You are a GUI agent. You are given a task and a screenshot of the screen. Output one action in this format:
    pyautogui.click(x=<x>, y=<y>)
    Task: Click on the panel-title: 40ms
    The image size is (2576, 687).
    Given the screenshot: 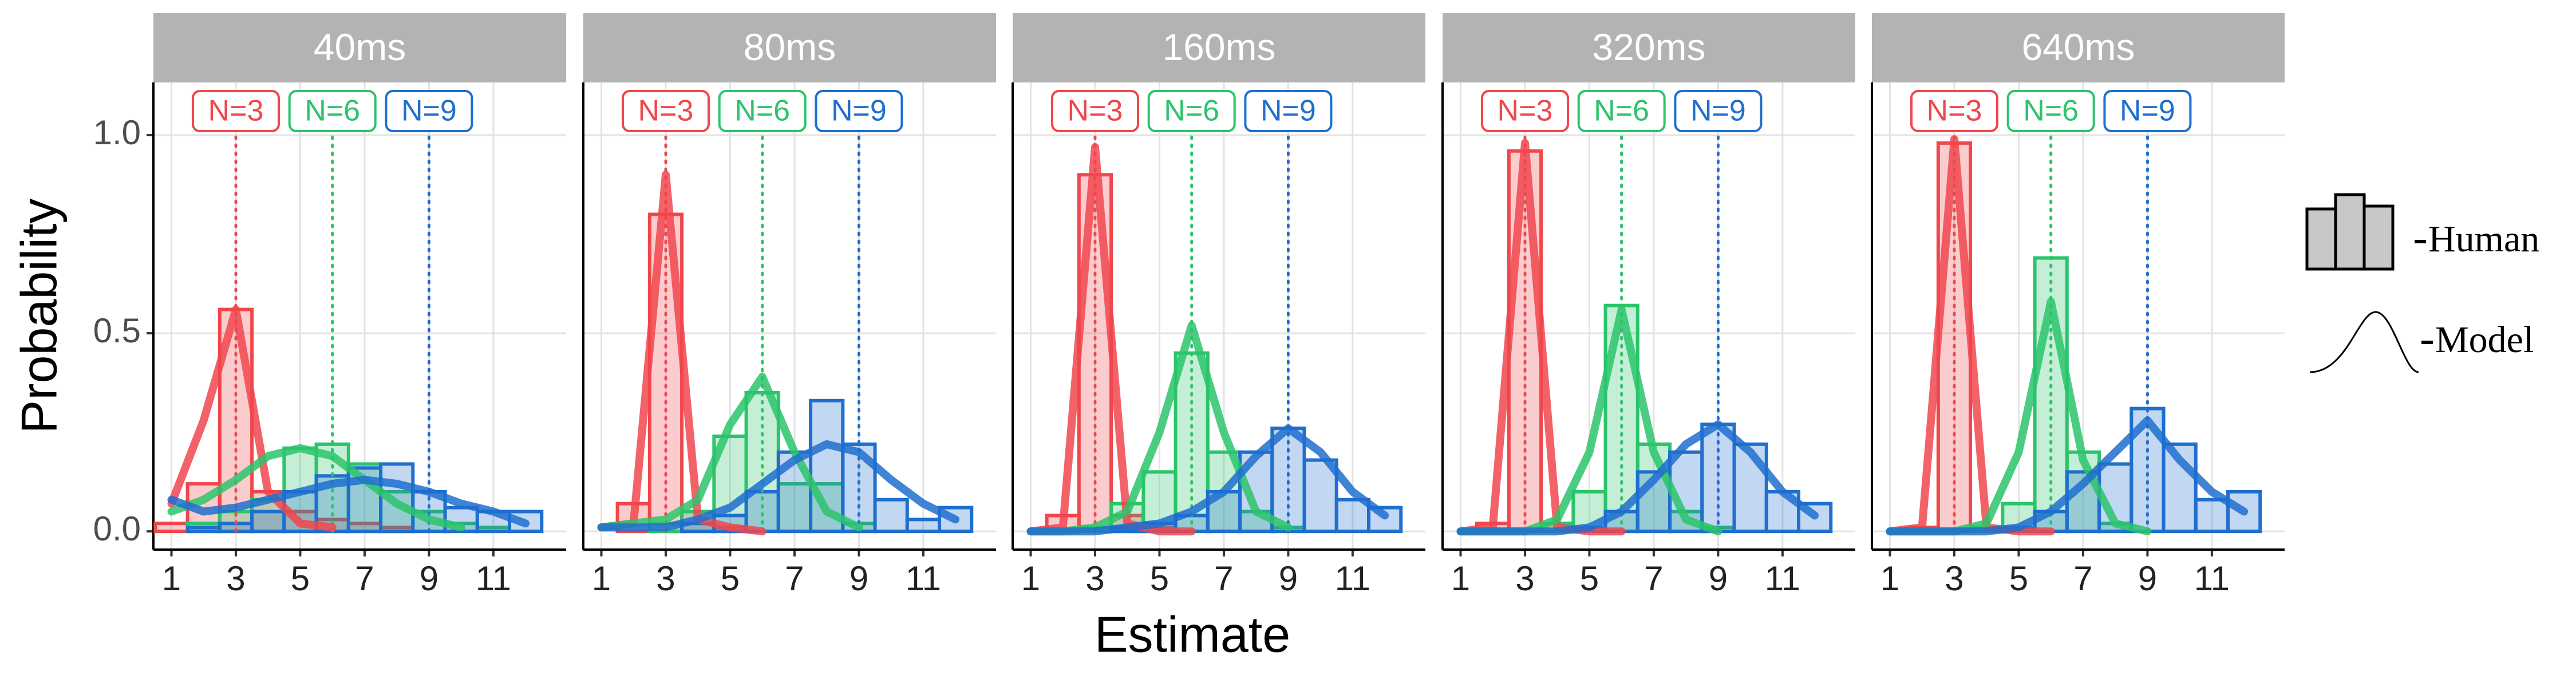 What is the action you would take?
    pyautogui.click(x=360, y=47)
    